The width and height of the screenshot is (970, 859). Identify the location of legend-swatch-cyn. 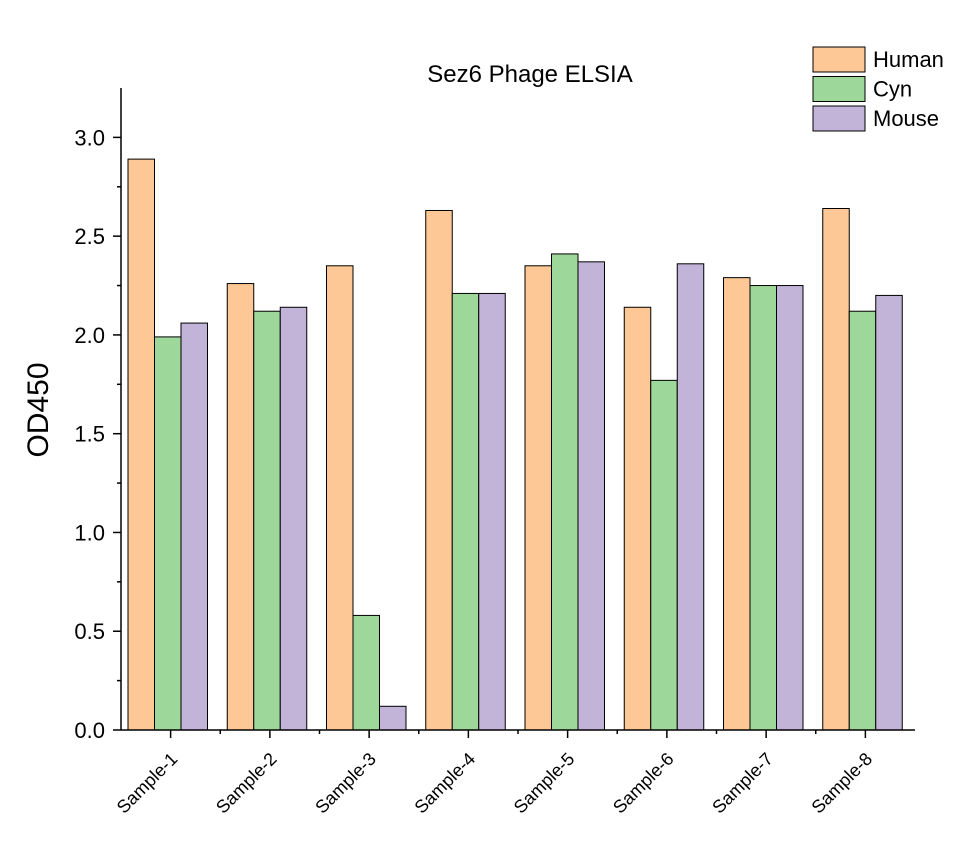
(839, 89).